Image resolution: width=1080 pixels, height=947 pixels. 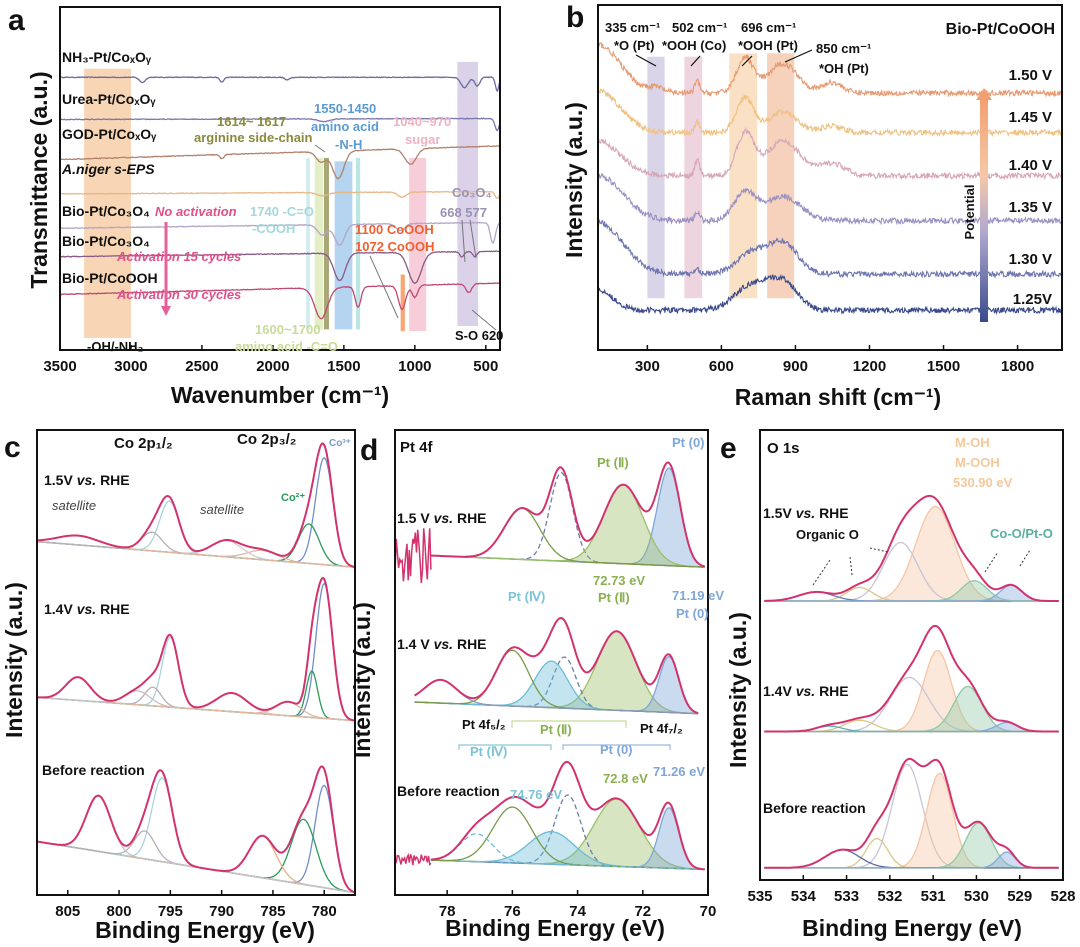 What do you see at coordinates (479, 335) in the screenshot?
I see `annotation: S-O 620` at bounding box center [479, 335].